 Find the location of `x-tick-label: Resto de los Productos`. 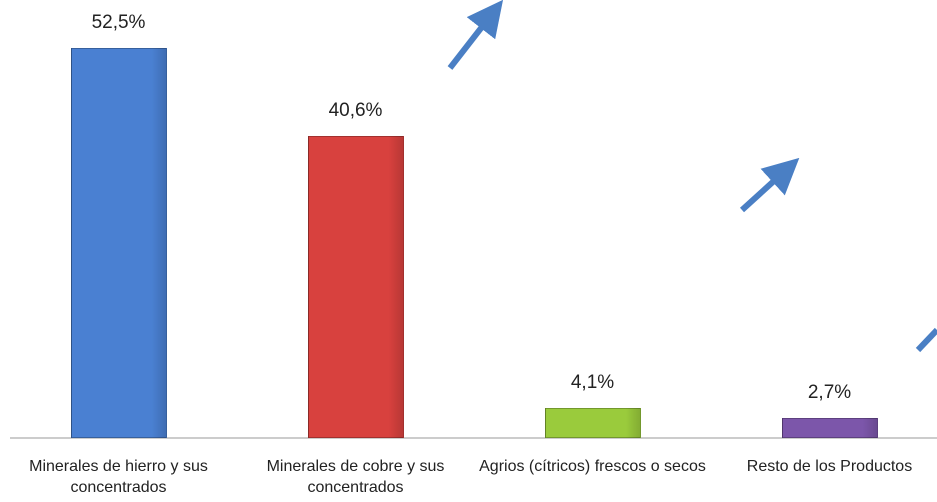

x-tick-label: Resto de los Productos is located at coordinates (829, 466).